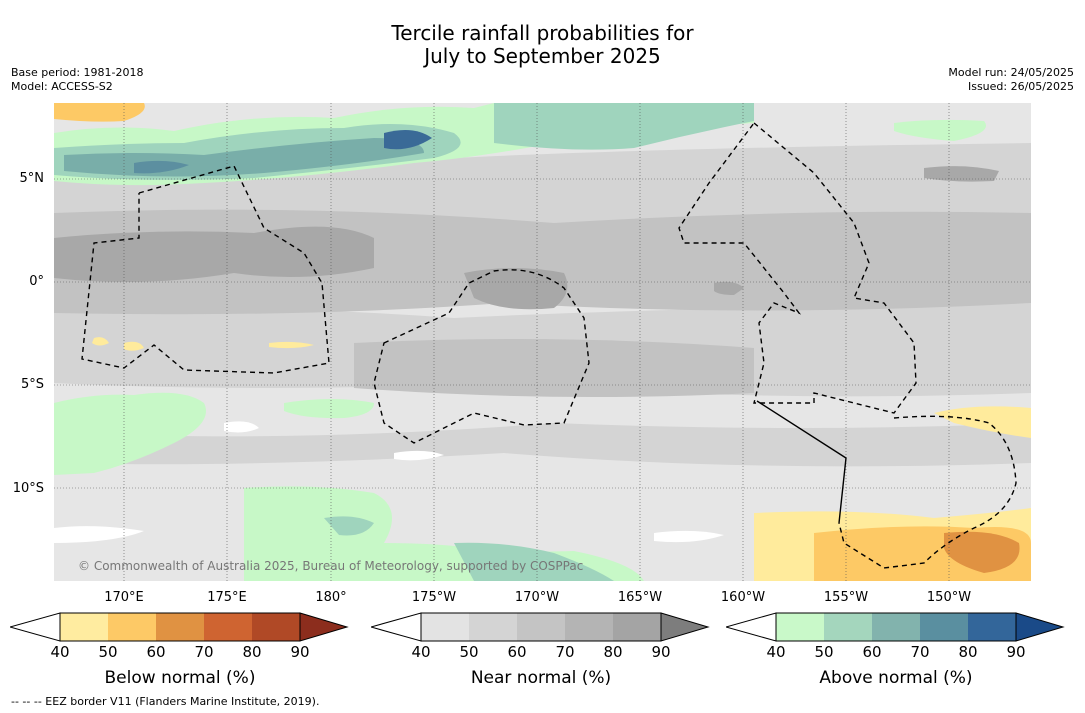 This screenshot has height=713, width=1085. What do you see at coordinates (872, 652) in the screenshot?
I see `above-tick-60: 60` at bounding box center [872, 652].